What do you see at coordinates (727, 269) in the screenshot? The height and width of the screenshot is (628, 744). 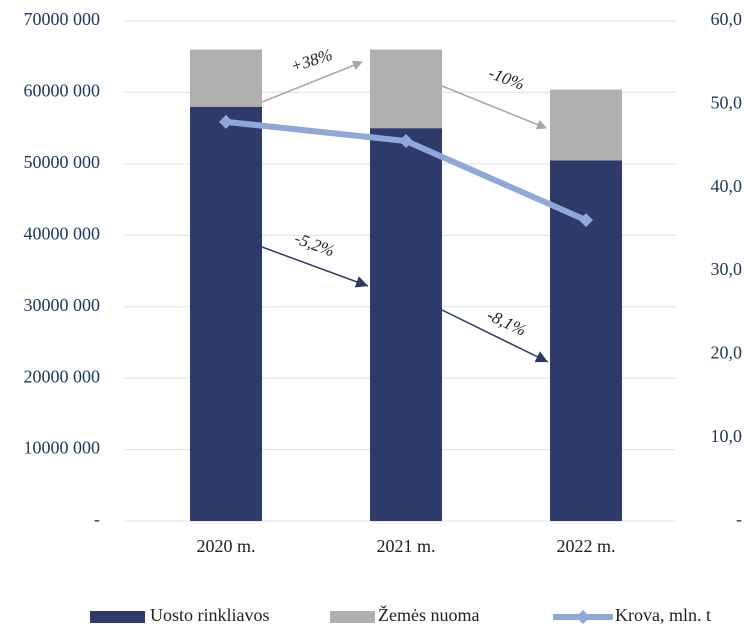 I see `y2-tick-label: 30,0` at bounding box center [727, 269].